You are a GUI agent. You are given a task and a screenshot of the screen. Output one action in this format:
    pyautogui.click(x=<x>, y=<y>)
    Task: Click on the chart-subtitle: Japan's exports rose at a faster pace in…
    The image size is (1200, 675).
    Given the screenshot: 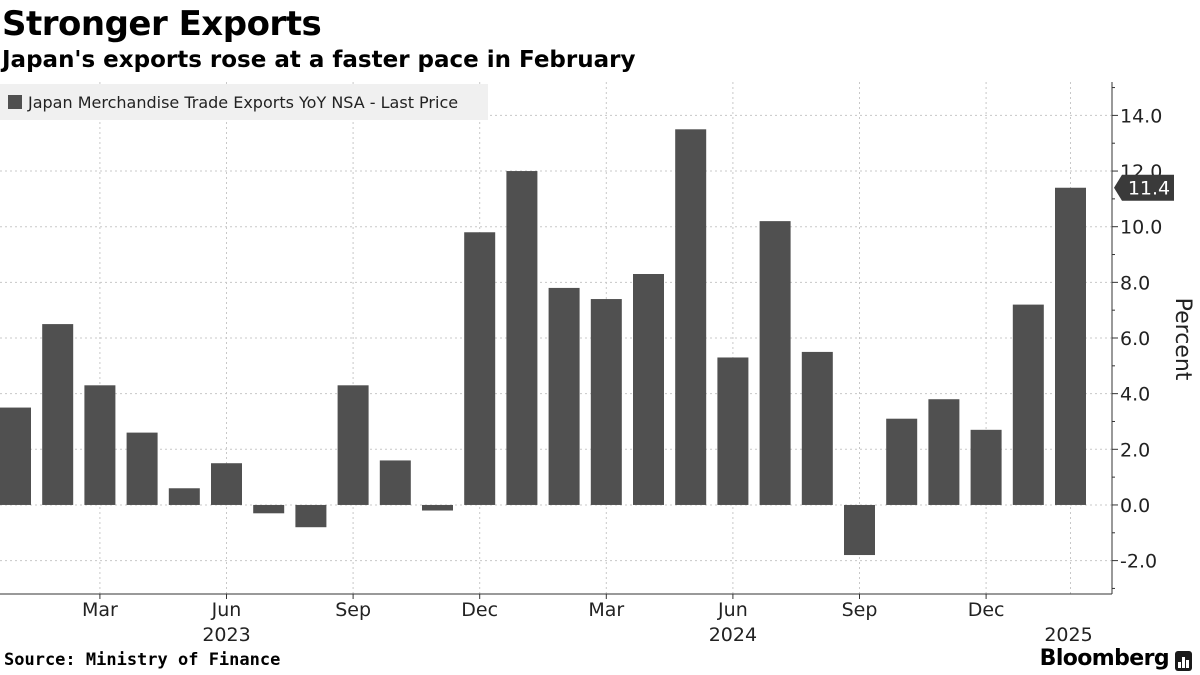 What is the action you would take?
    pyautogui.click(x=319, y=60)
    